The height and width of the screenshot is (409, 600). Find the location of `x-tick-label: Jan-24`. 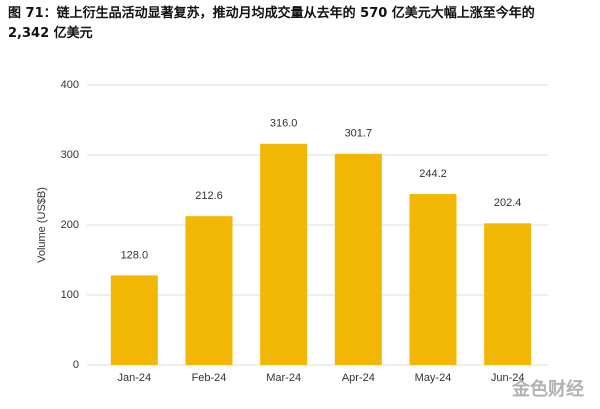

x-tick-label: Jan-24 is located at coordinates (135, 378).